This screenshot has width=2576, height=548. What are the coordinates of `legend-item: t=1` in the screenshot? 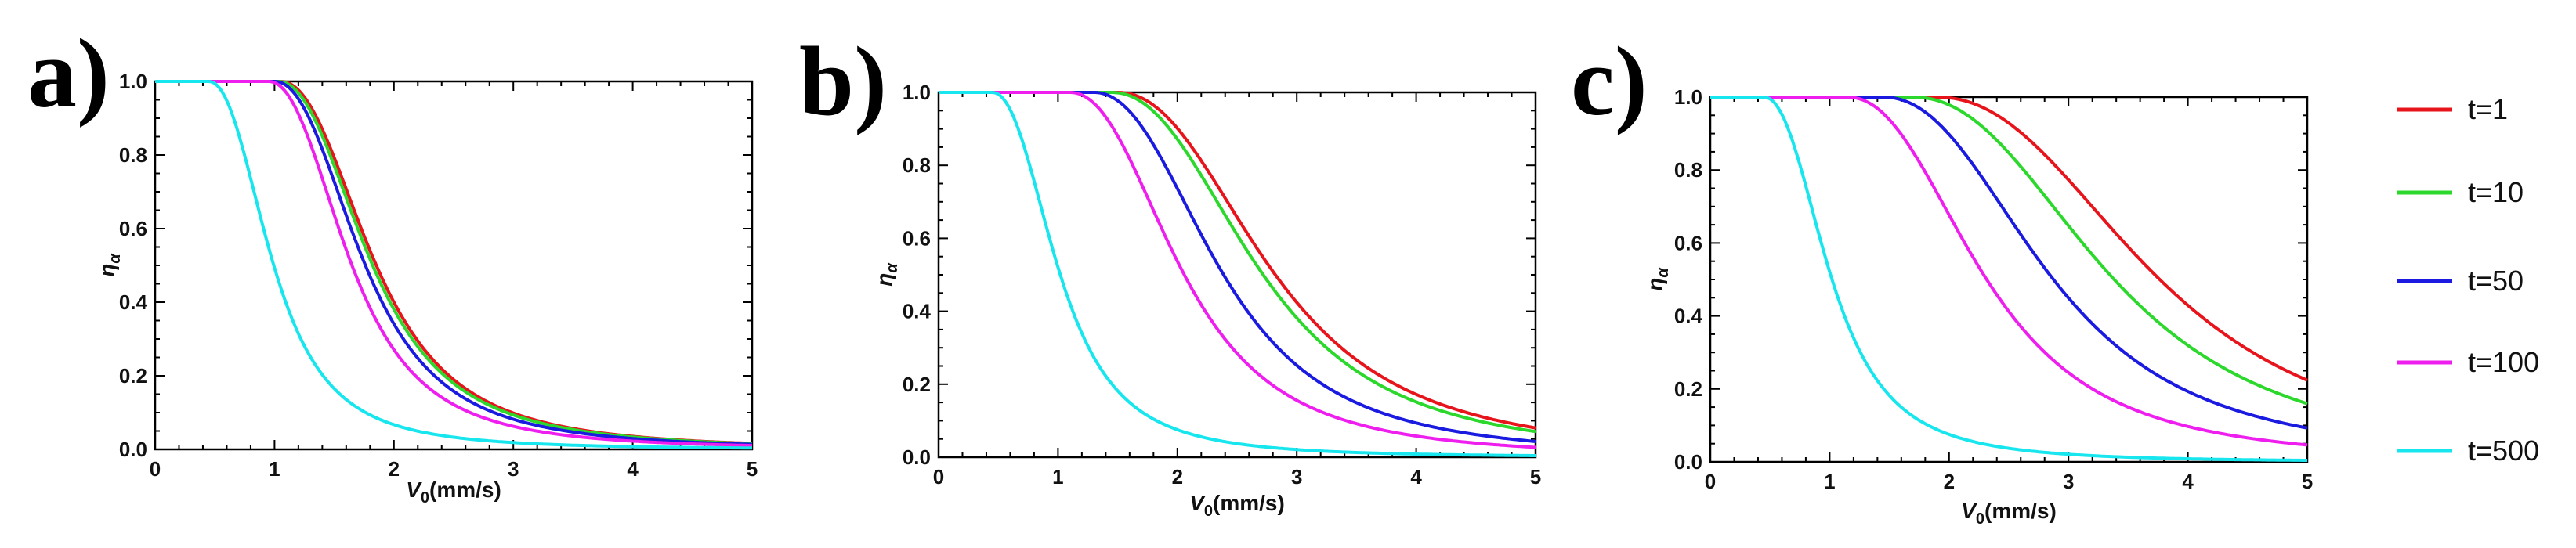 It's located at (2453, 109).